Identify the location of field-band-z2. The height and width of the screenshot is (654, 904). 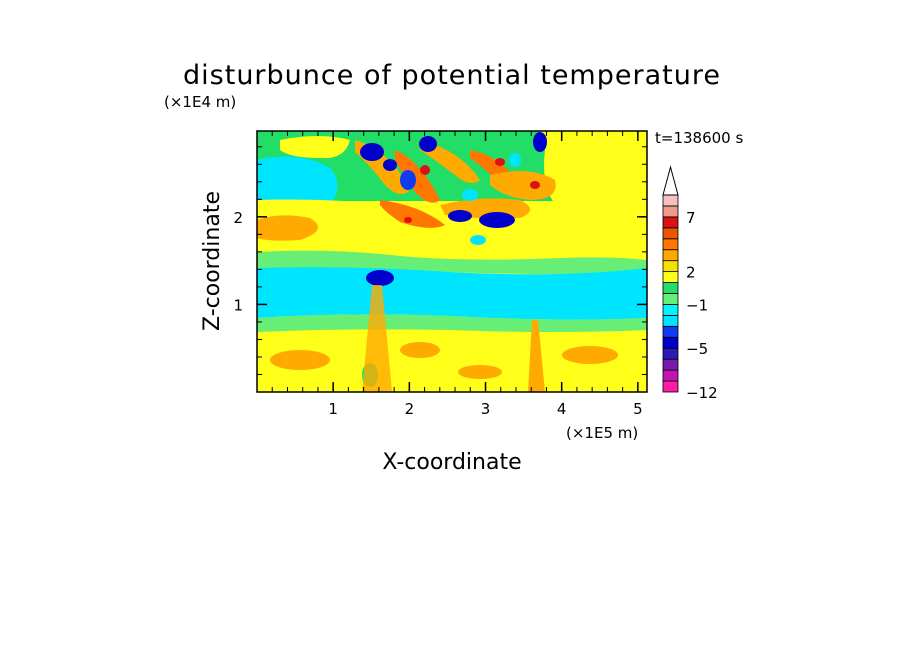
(452, 221).